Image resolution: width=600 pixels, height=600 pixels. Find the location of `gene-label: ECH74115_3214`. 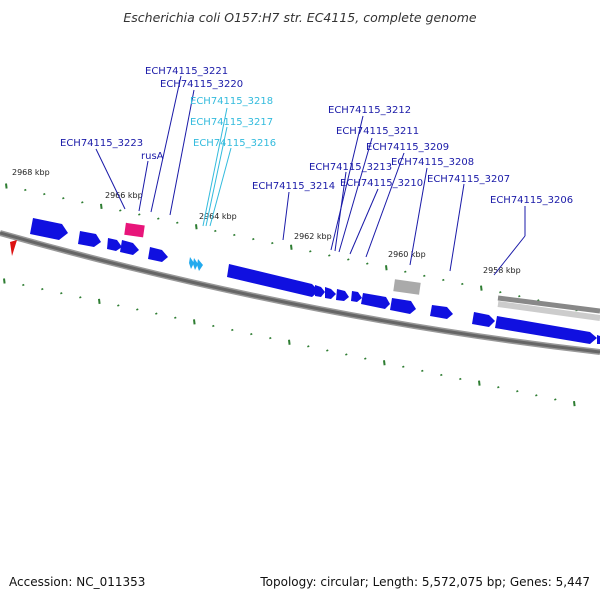

gene-label: ECH74115_3214 is located at coordinates (293, 186).